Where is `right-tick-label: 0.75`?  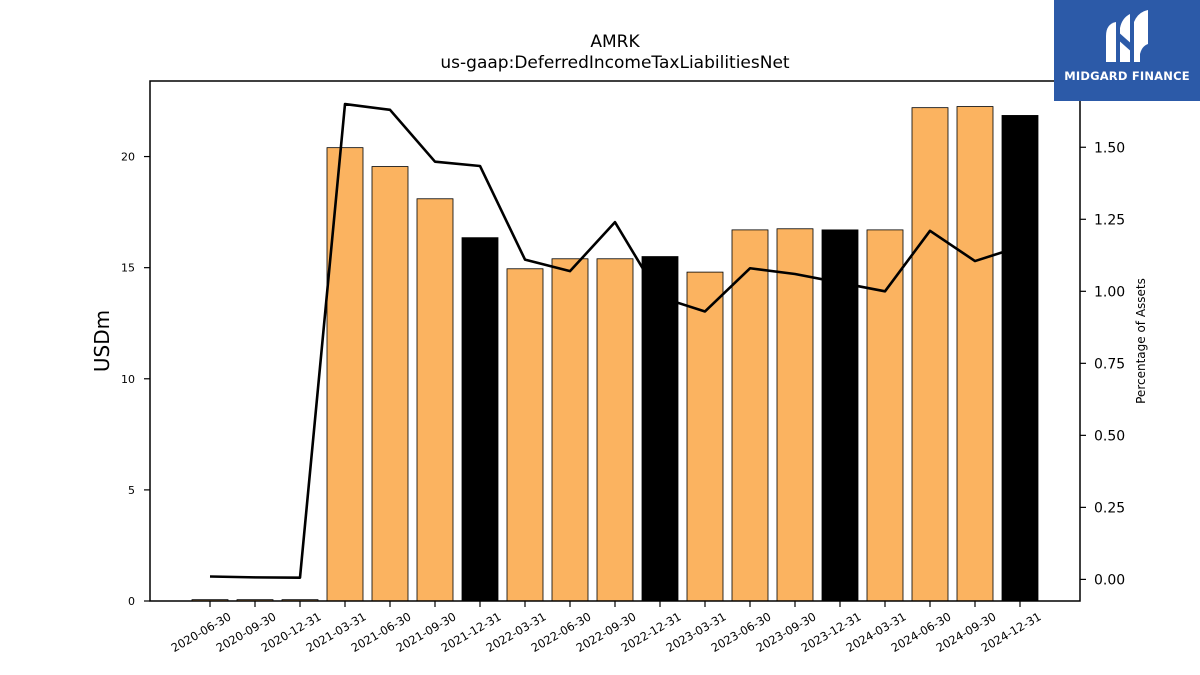 right-tick-label: 0.75 is located at coordinates (1109, 364).